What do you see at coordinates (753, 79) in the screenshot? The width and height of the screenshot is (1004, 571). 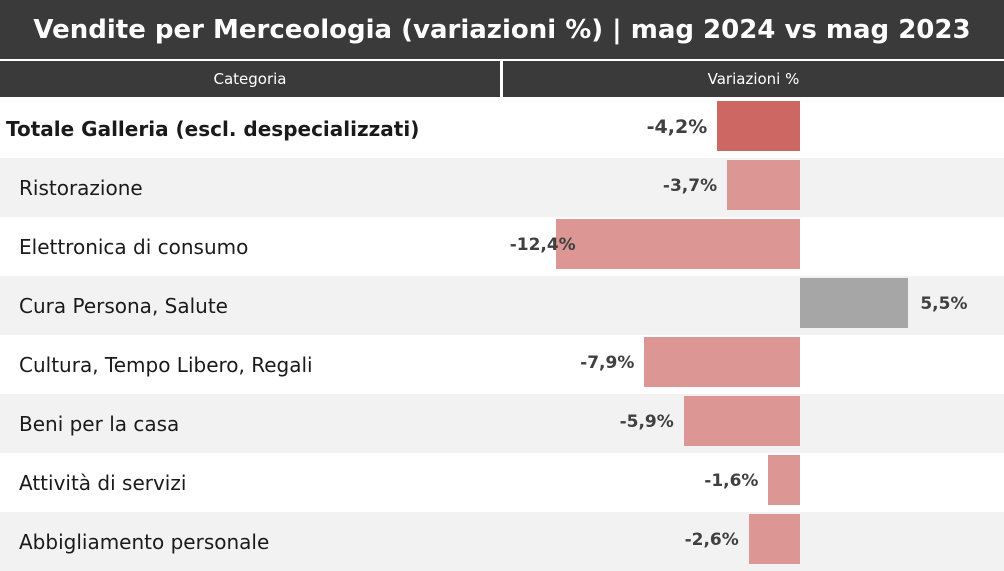 I see `column-header-variation: Variazioni %` at bounding box center [753, 79].